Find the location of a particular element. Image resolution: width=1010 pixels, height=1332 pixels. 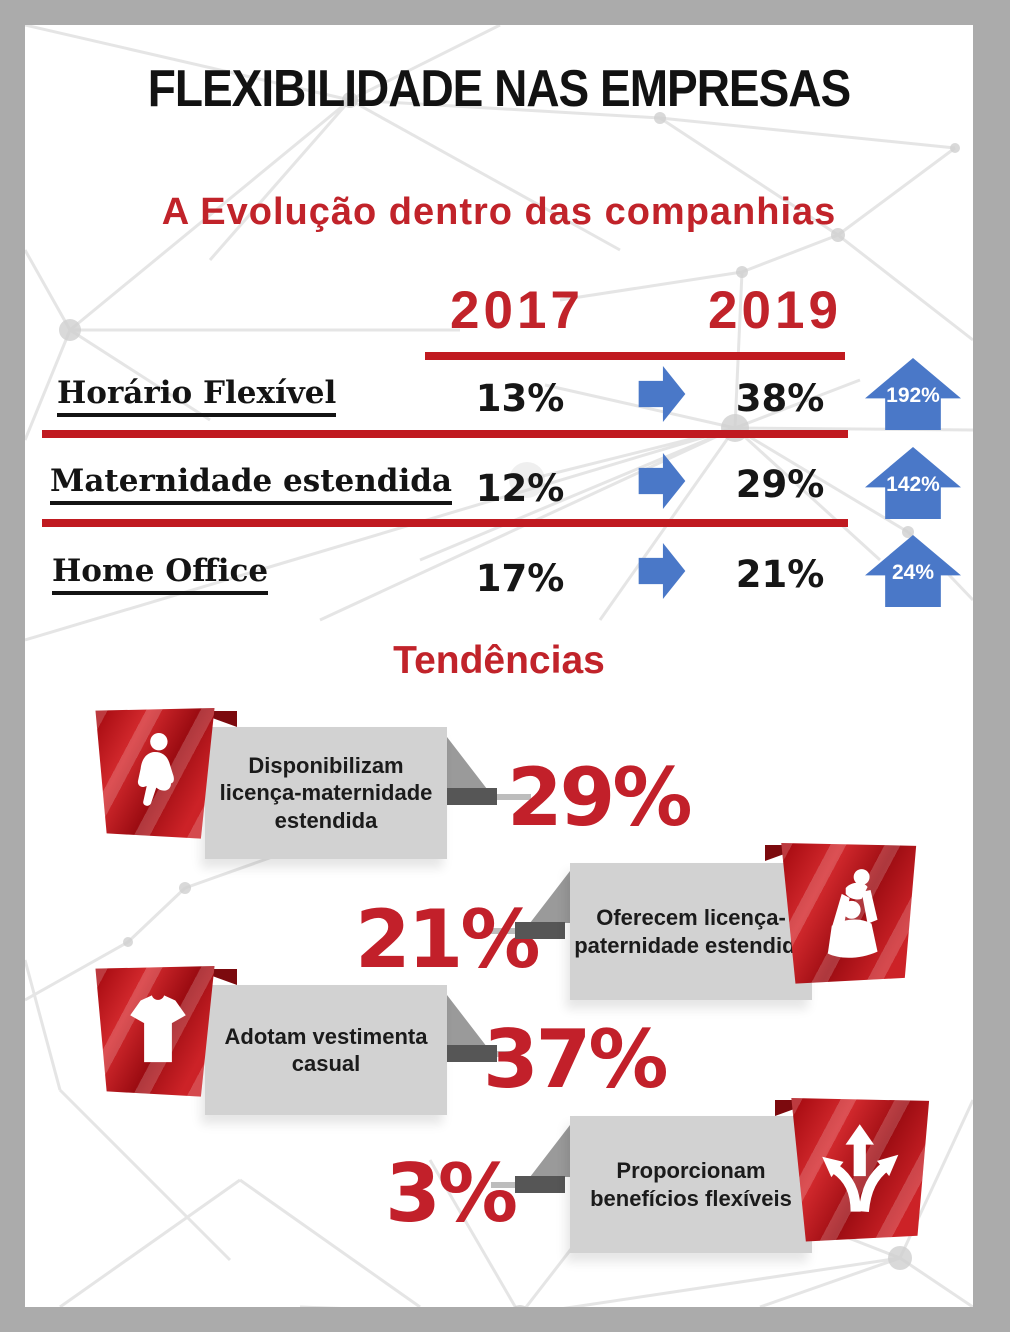

page-subtitle: A Evolução dentro das companhias is located at coordinates (499, 212).